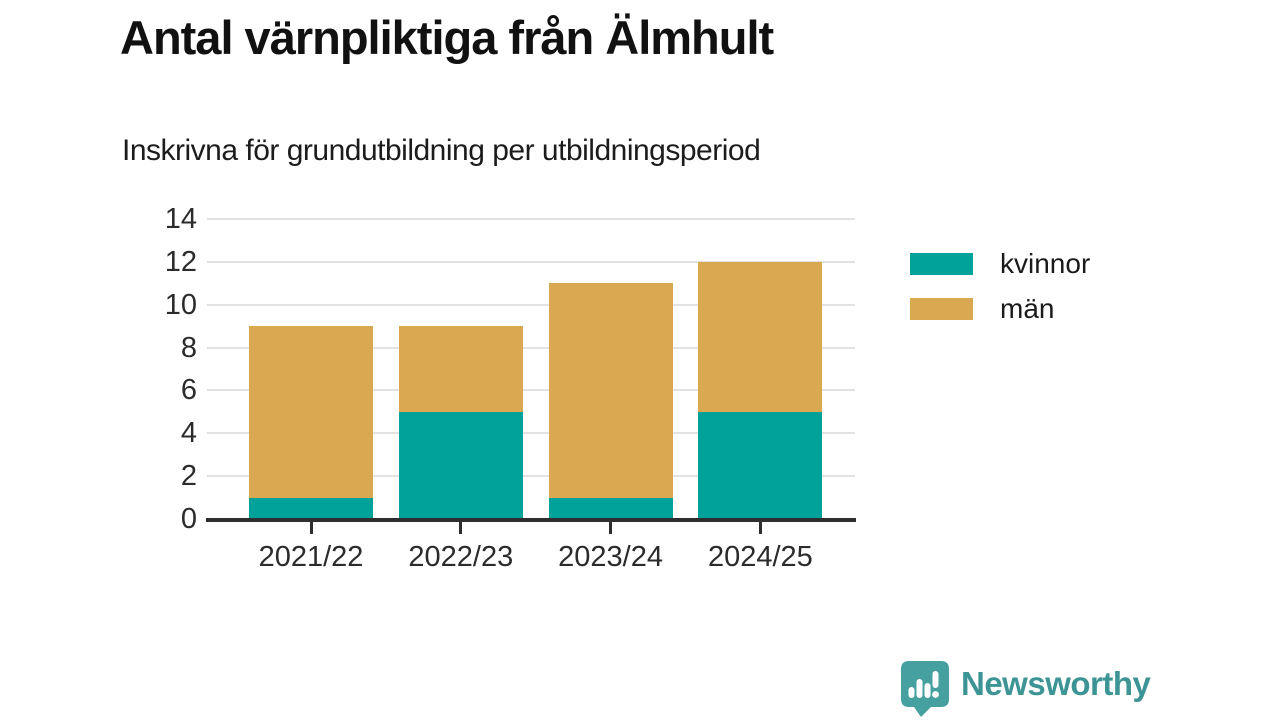 The width and height of the screenshot is (1280, 720). Describe the element at coordinates (311, 528) in the screenshot. I see `x-tick-2021/22` at that location.